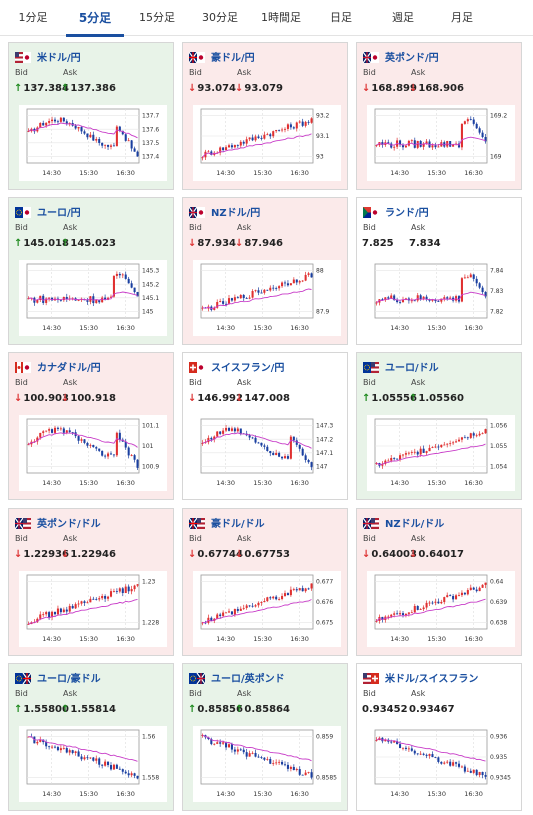  I want to click on chart-container: 14:30 15:30 16:30 137.7 137.6 137.5 137.4, so click(93, 143).